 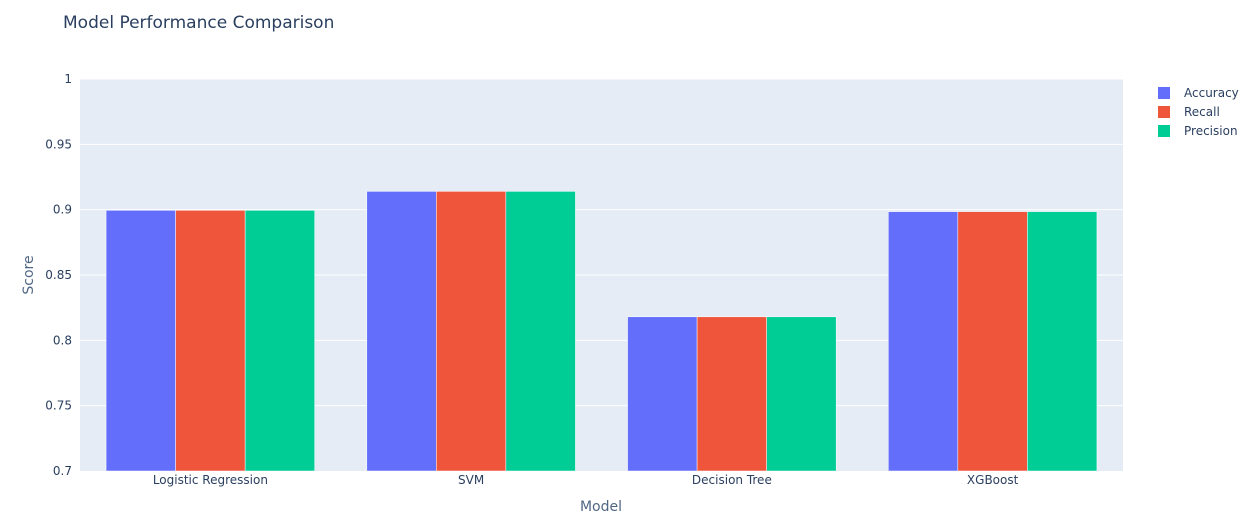 I want to click on legend-item-precision: Precision, so click(x=1198, y=131).